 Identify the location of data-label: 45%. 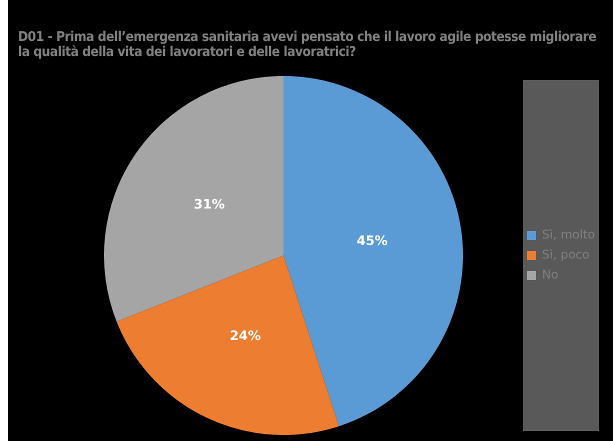
(372, 241).